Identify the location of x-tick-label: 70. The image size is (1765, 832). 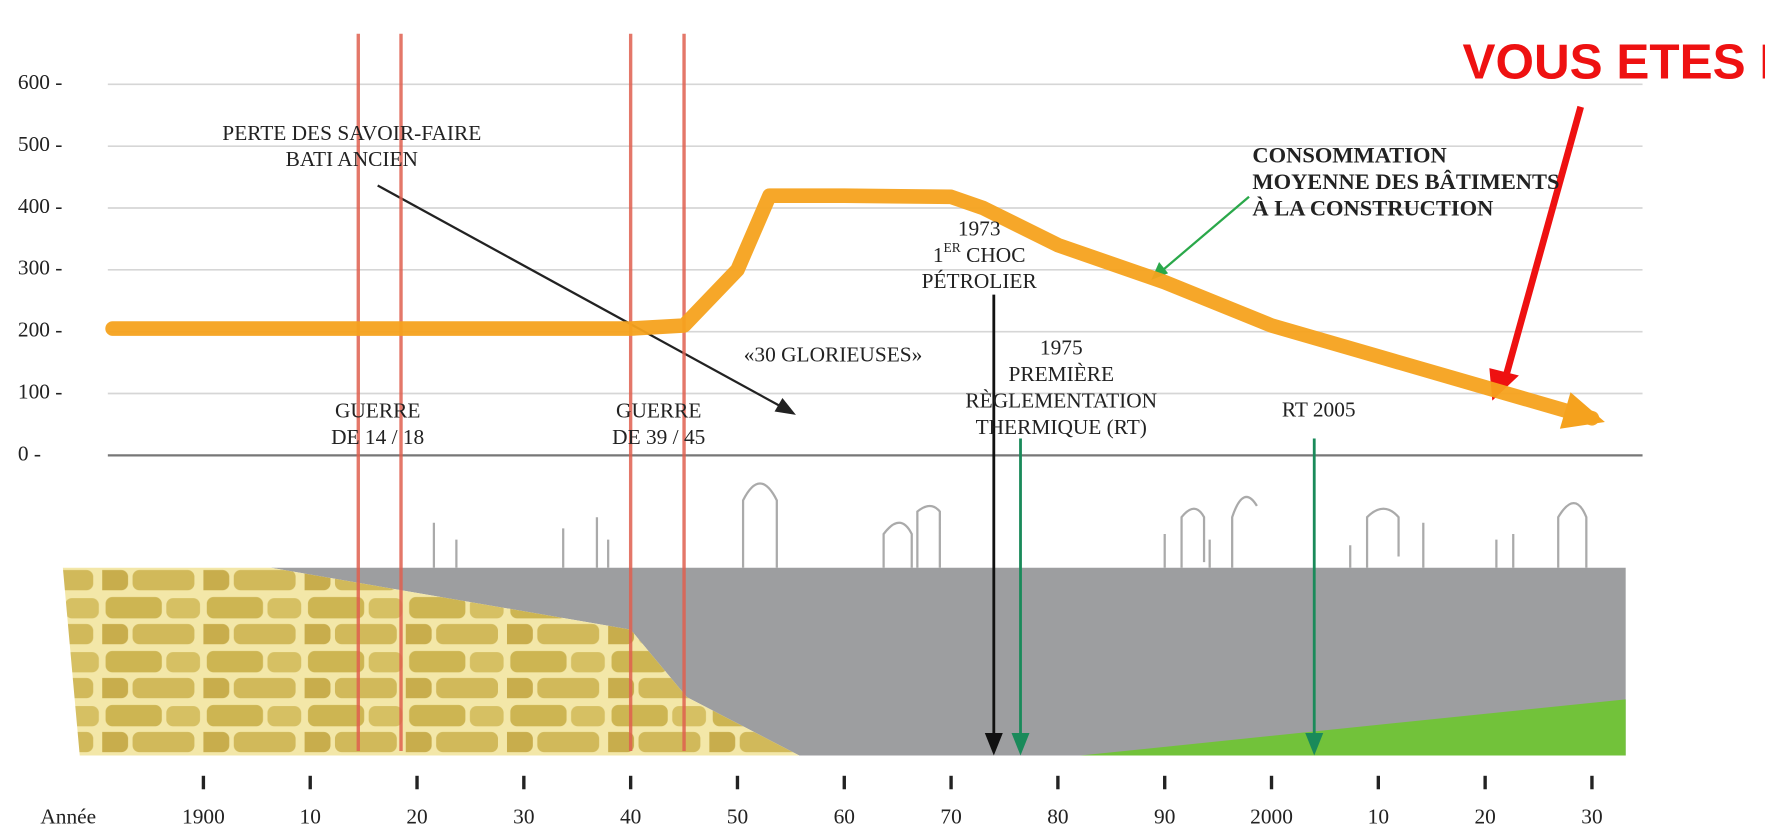
(950, 816).